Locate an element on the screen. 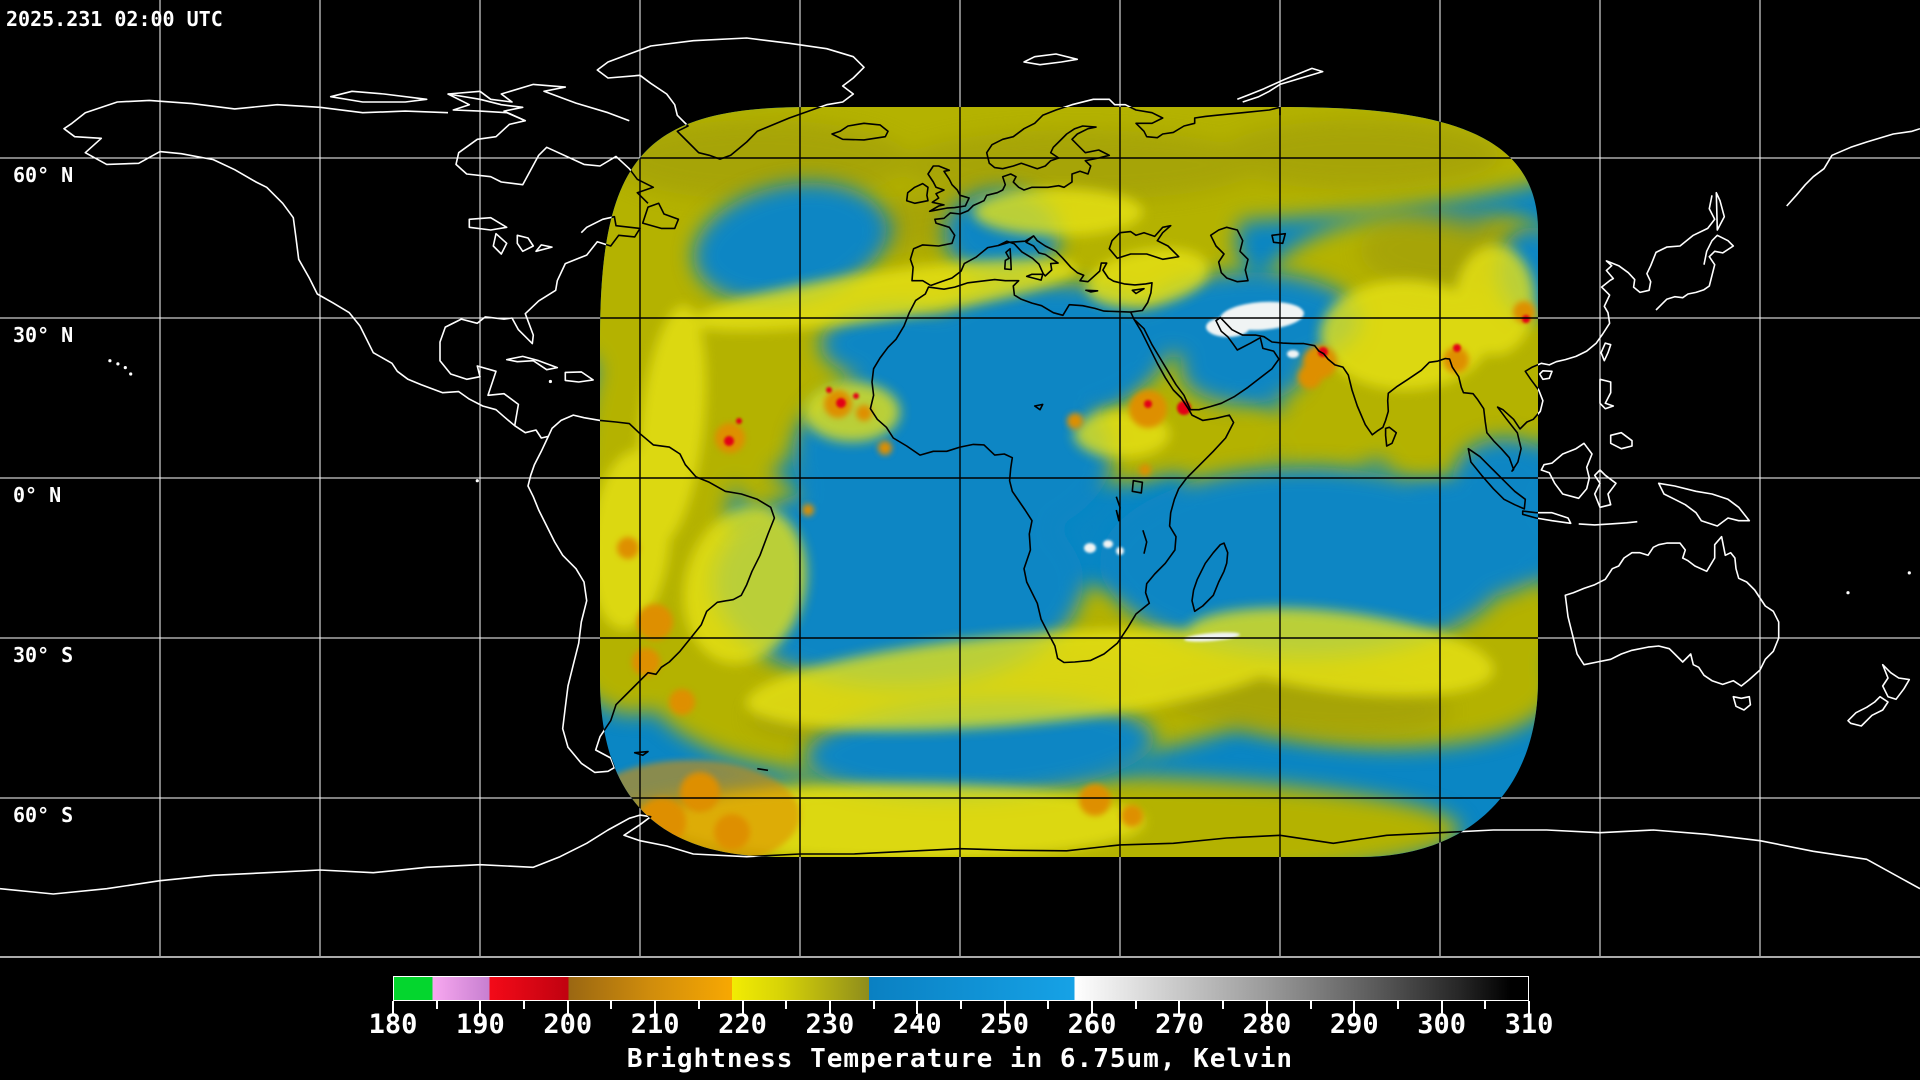  colorbar-tick-label-190: 190 is located at coordinates (480, 1024).